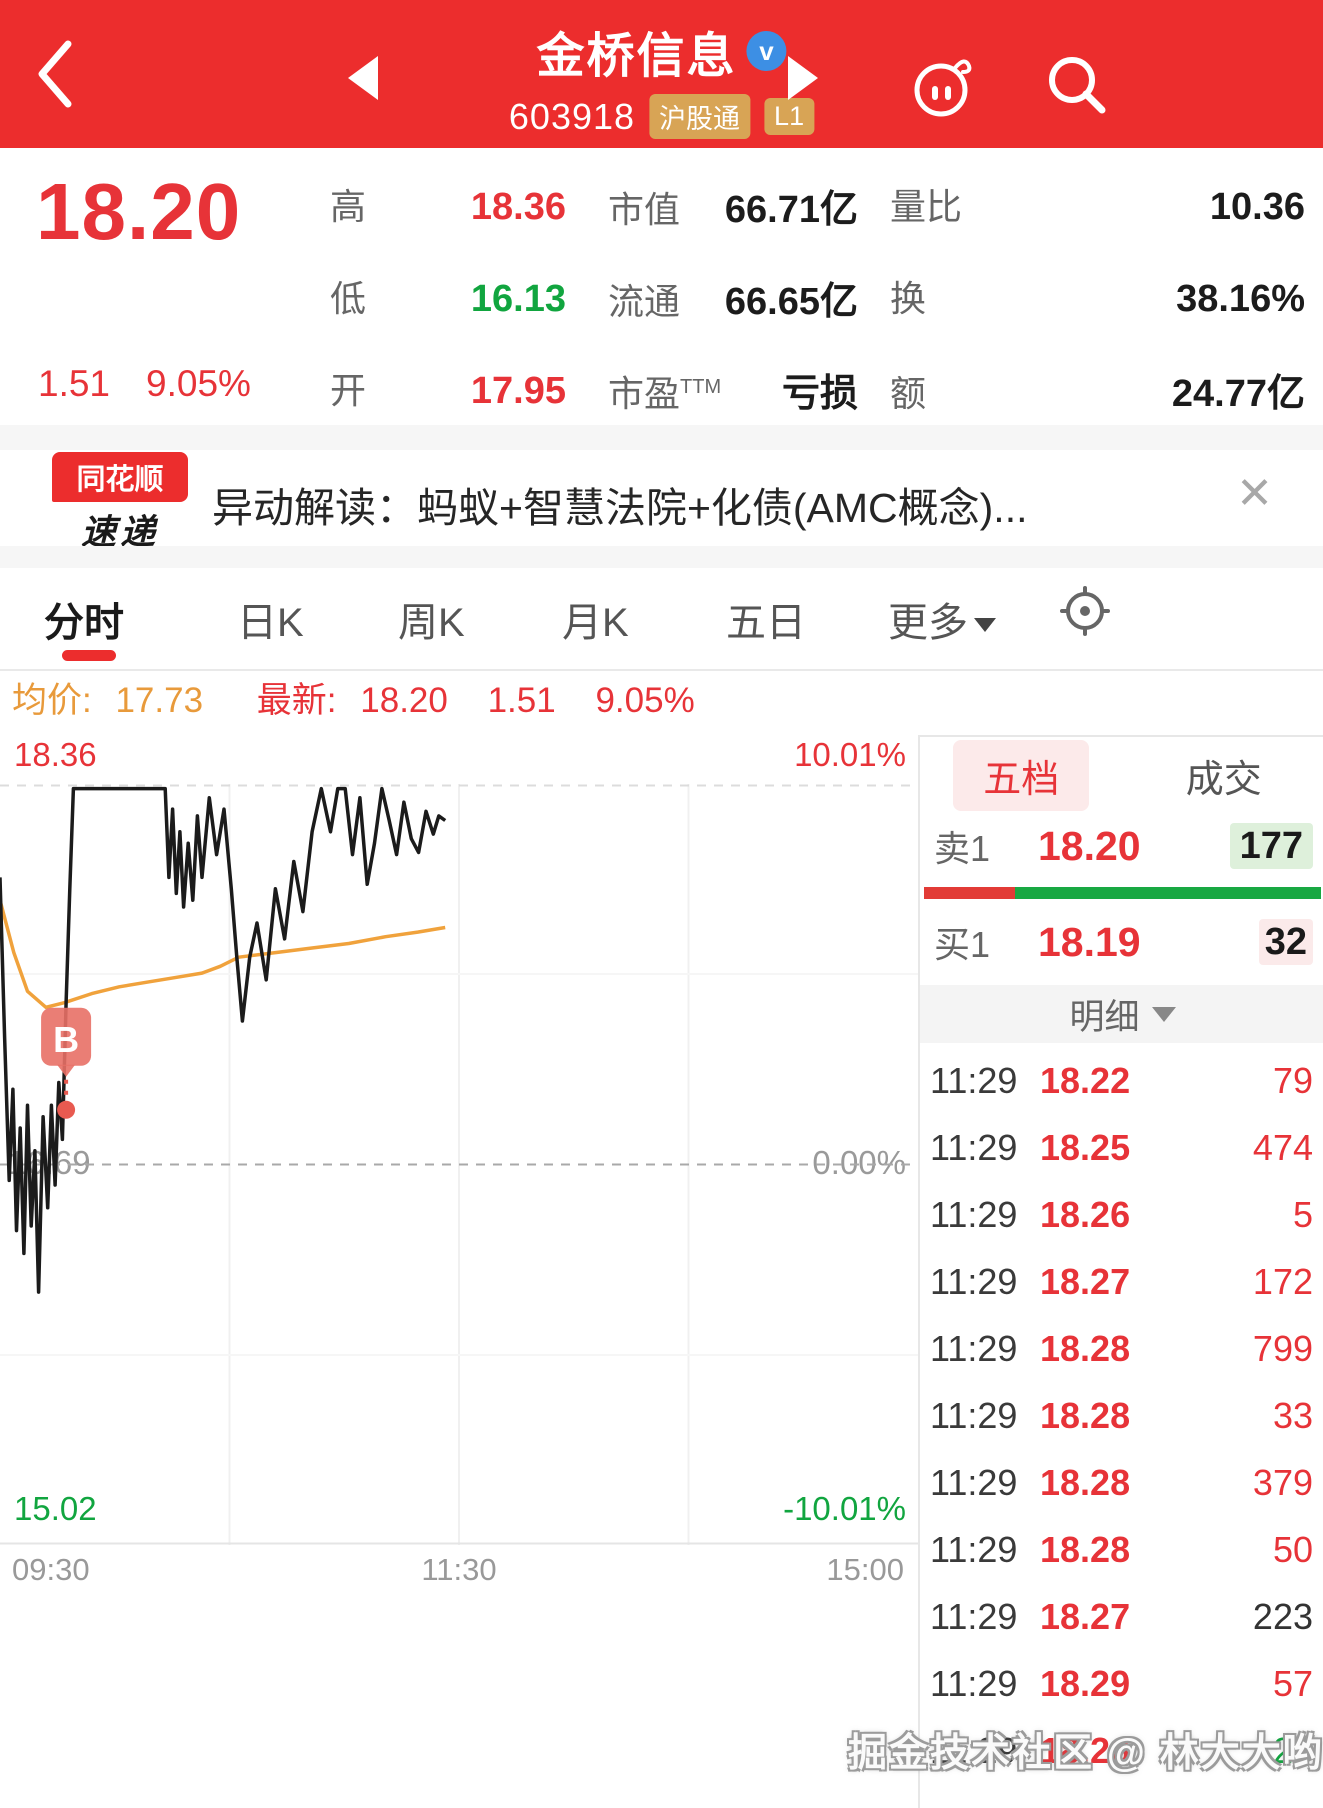 This screenshot has height=1808, width=1323. What do you see at coordinates (700, 116) in the screenshot?
I see `market-badge: 沪股通` at bounding box center [700, 116].